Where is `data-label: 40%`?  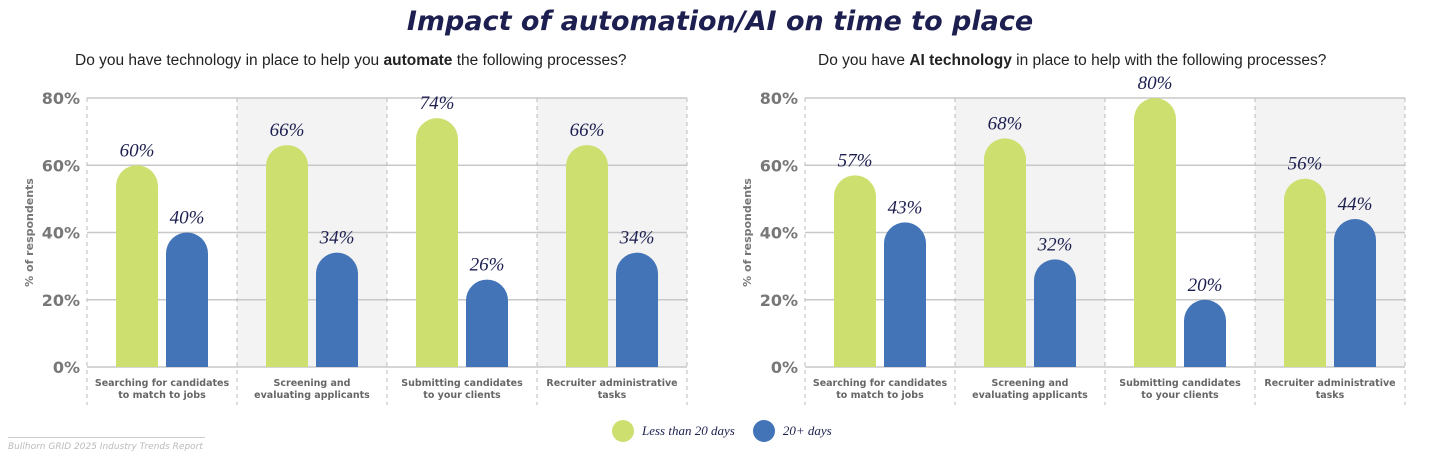 data-label: 40% is located at coordinates (187, 218).